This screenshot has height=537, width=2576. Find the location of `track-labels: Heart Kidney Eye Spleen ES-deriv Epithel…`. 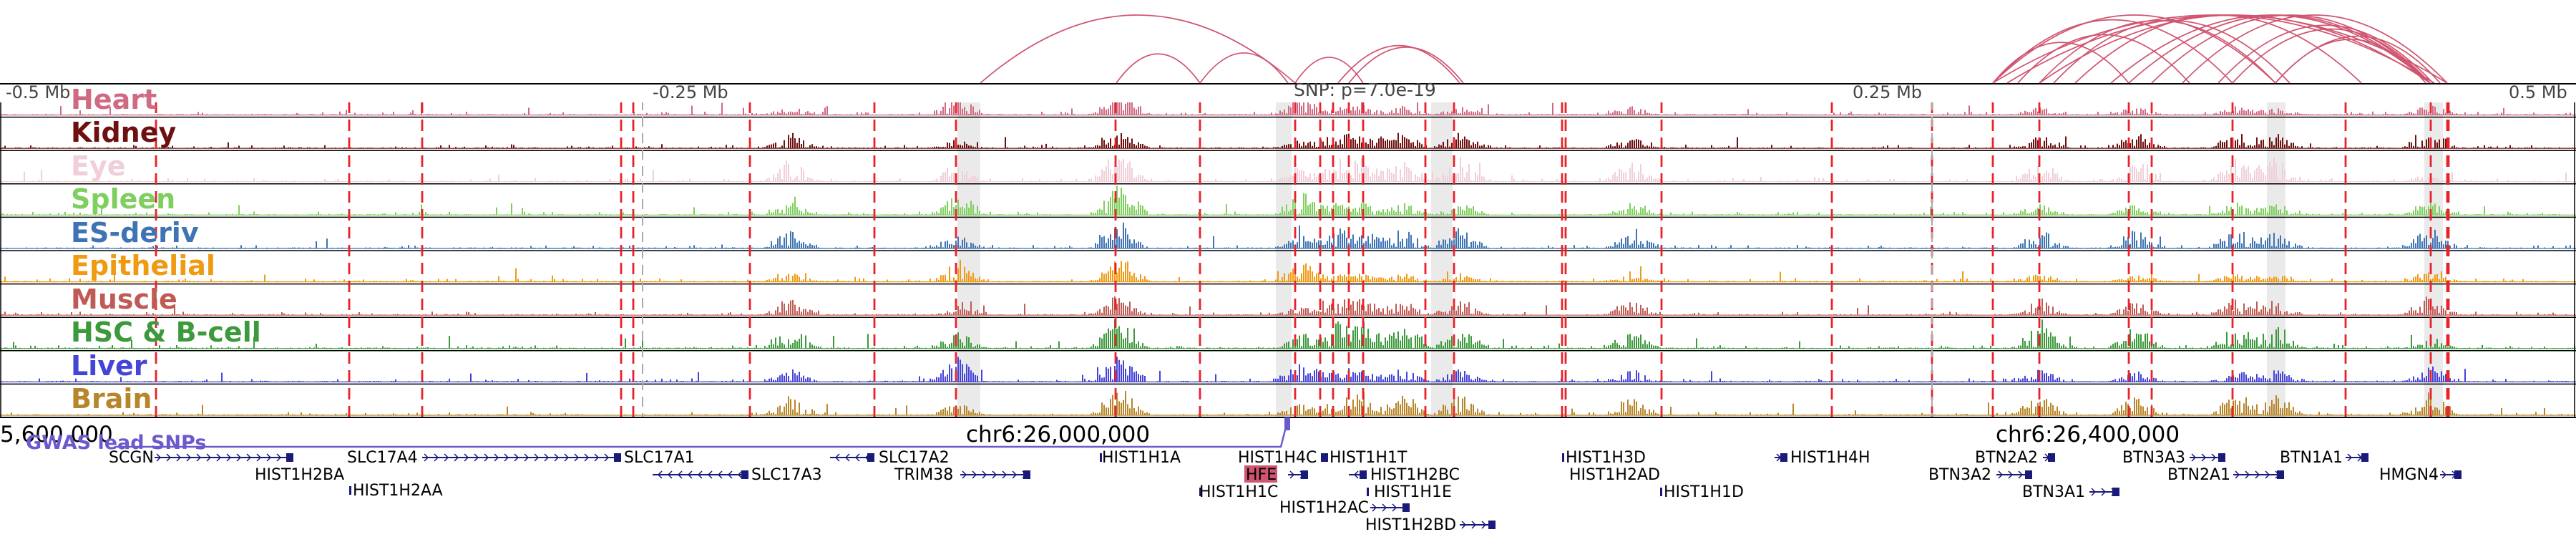

track-labels: Heart Kidney Eye Spleen ES-deriv Epithel… is located at coordinates (166, 249).